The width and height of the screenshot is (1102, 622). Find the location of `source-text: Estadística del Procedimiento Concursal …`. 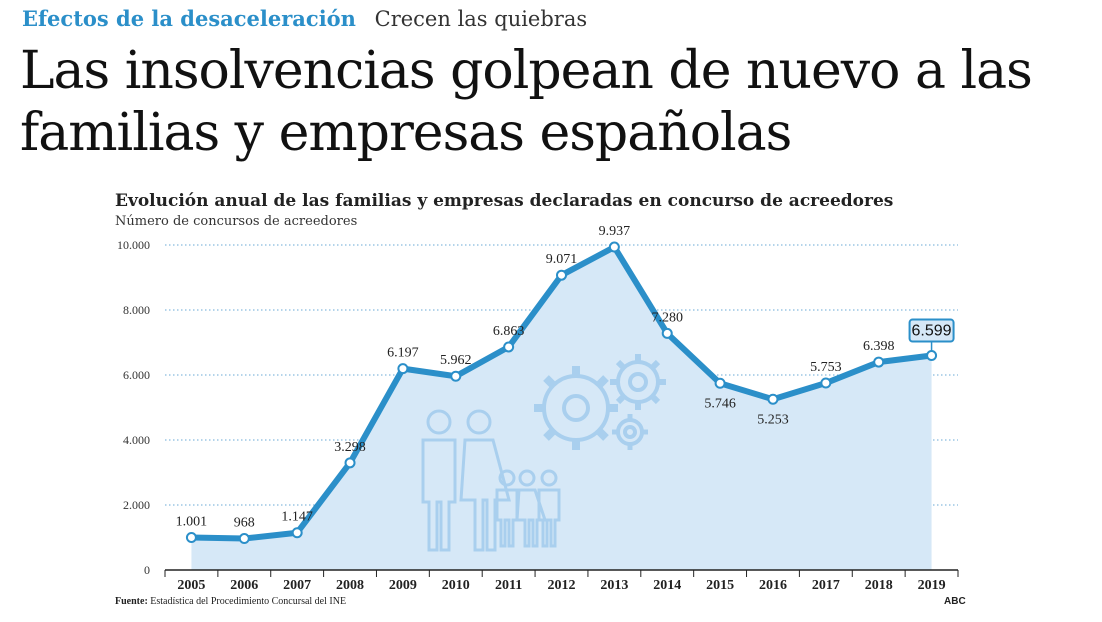

source-text: Estadística del Procedimiento Concursal … is located at coordinates (248, 601).